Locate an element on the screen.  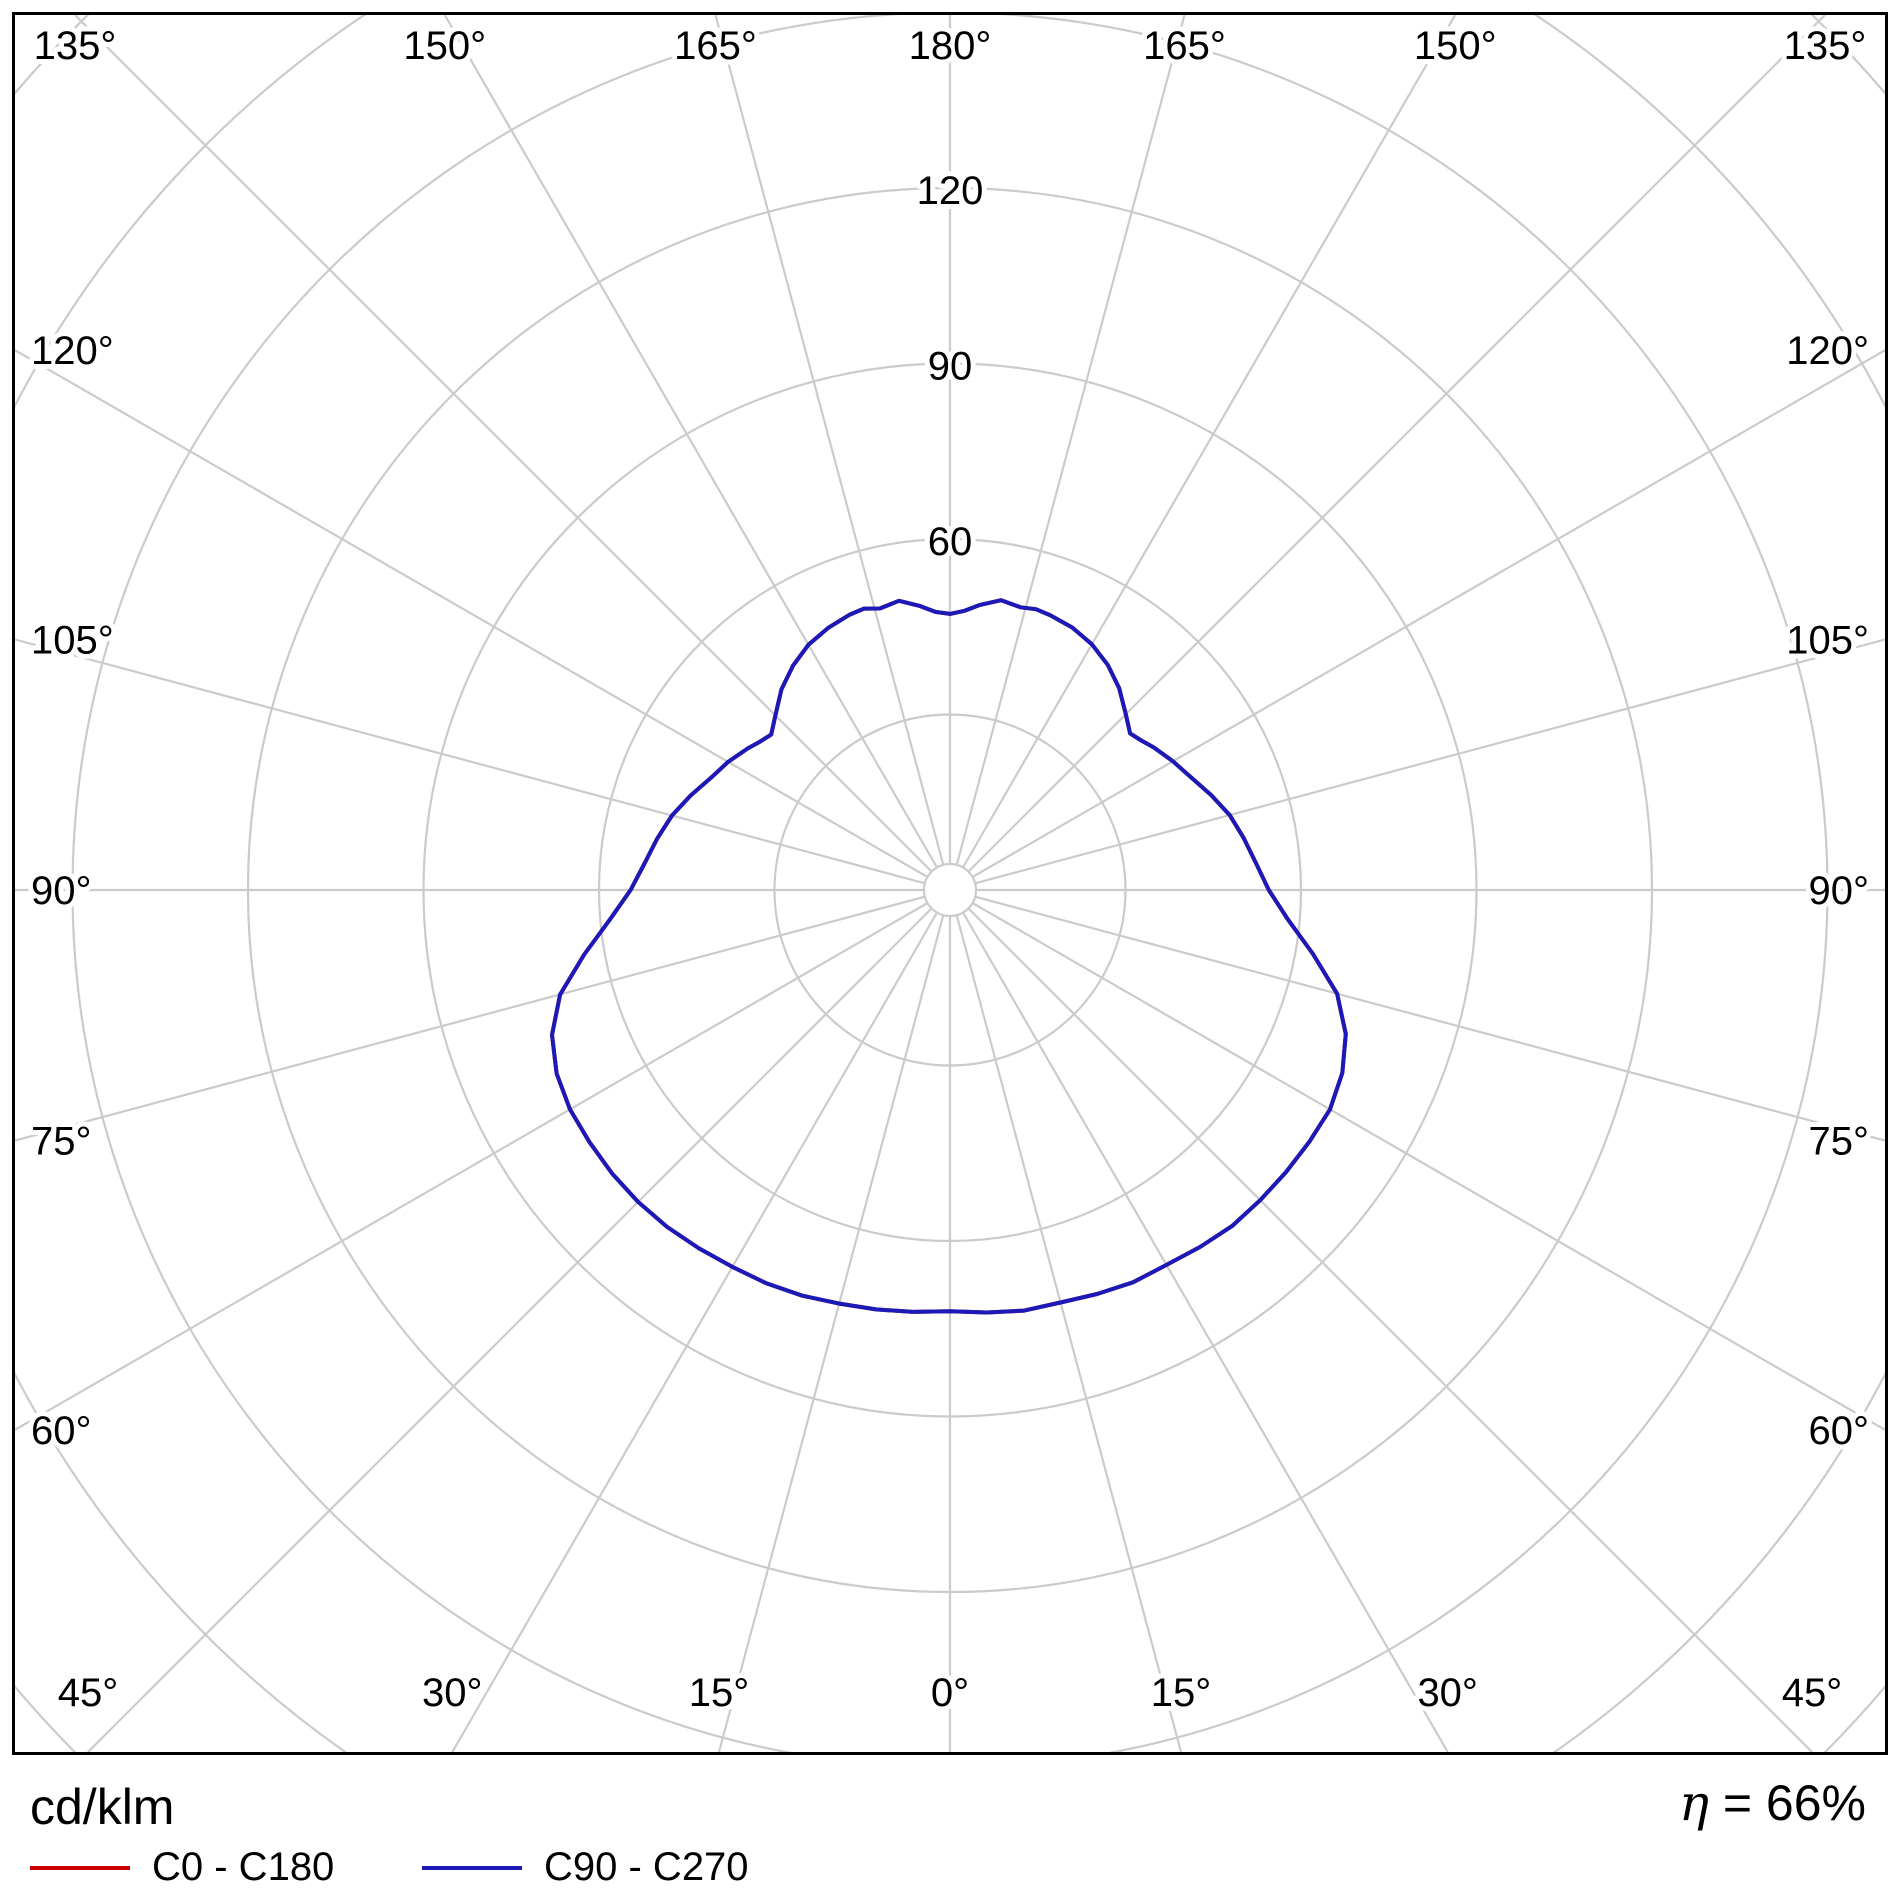
legend-line-c0-c180 is located at coordinates (80, 1867).